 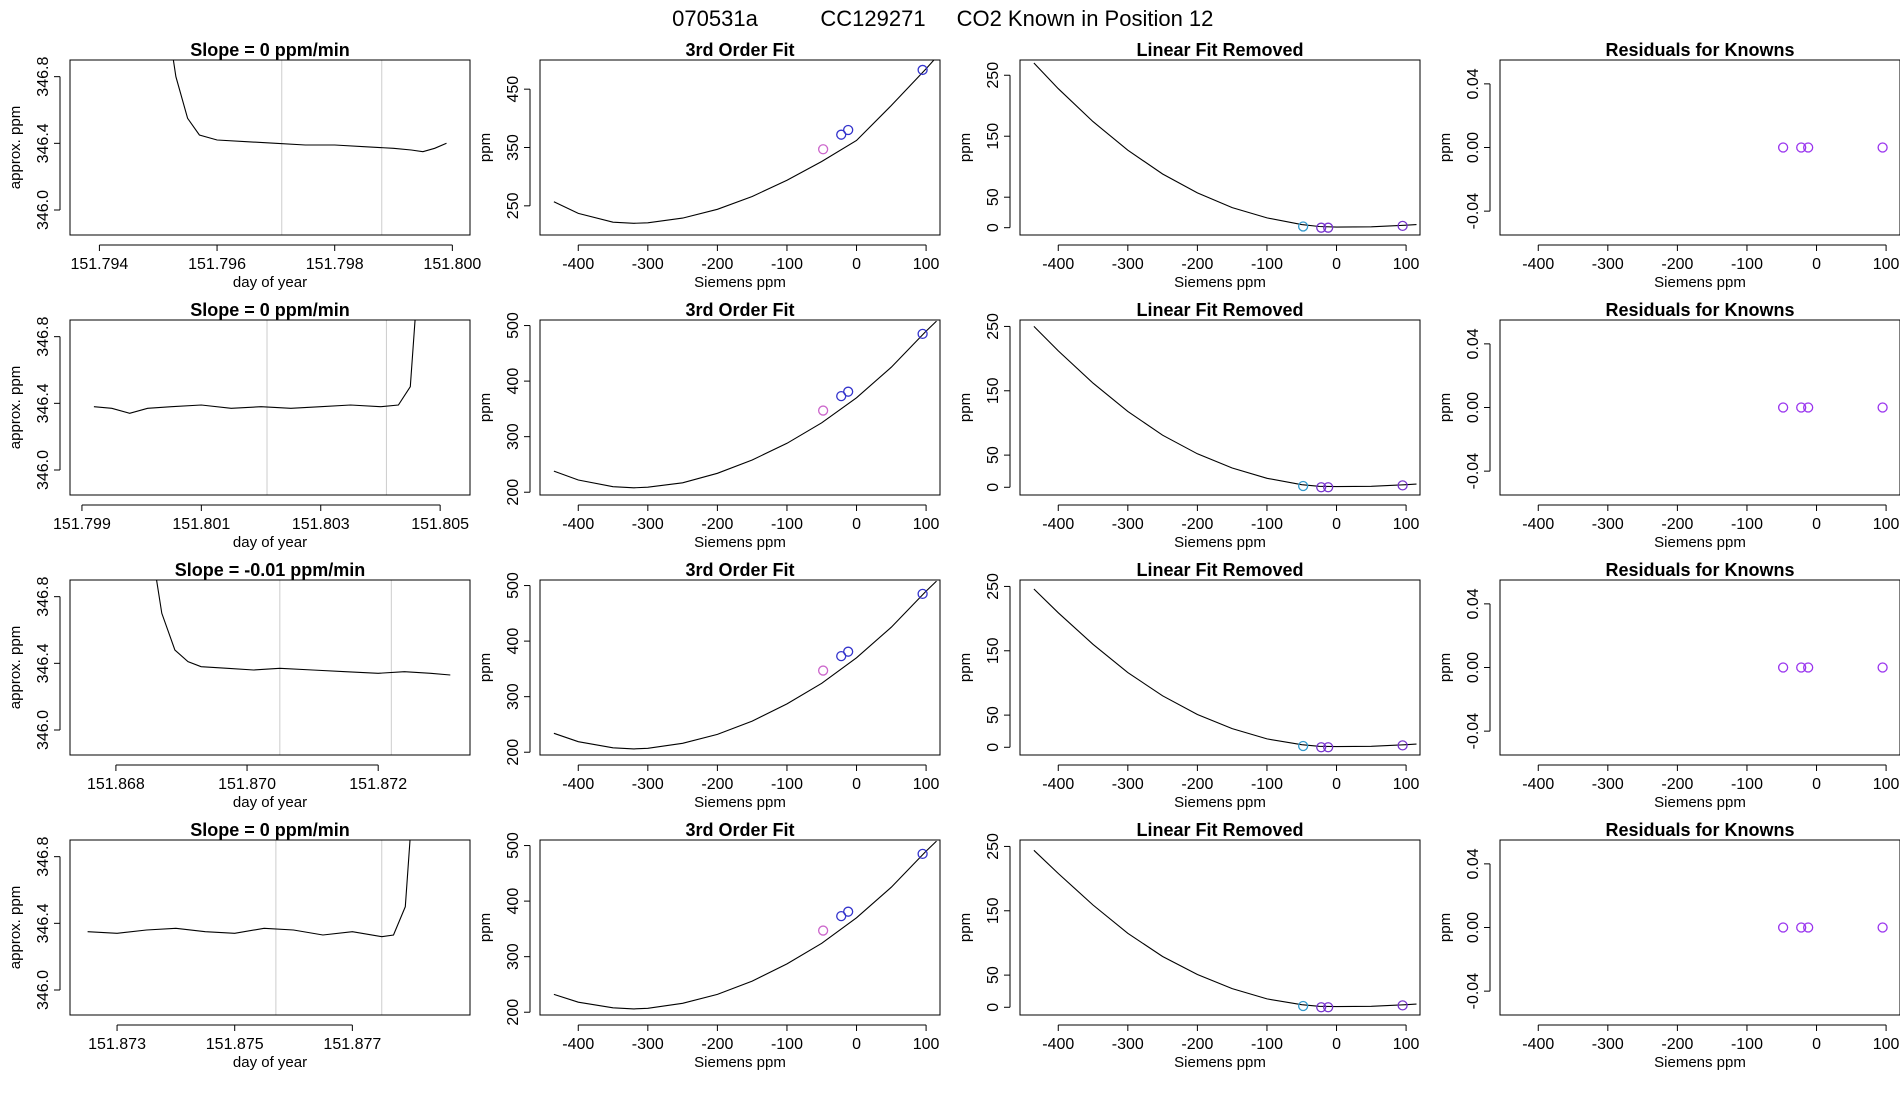 I want to click on y-tick-label: 346.8, so click(x=43, y=337).